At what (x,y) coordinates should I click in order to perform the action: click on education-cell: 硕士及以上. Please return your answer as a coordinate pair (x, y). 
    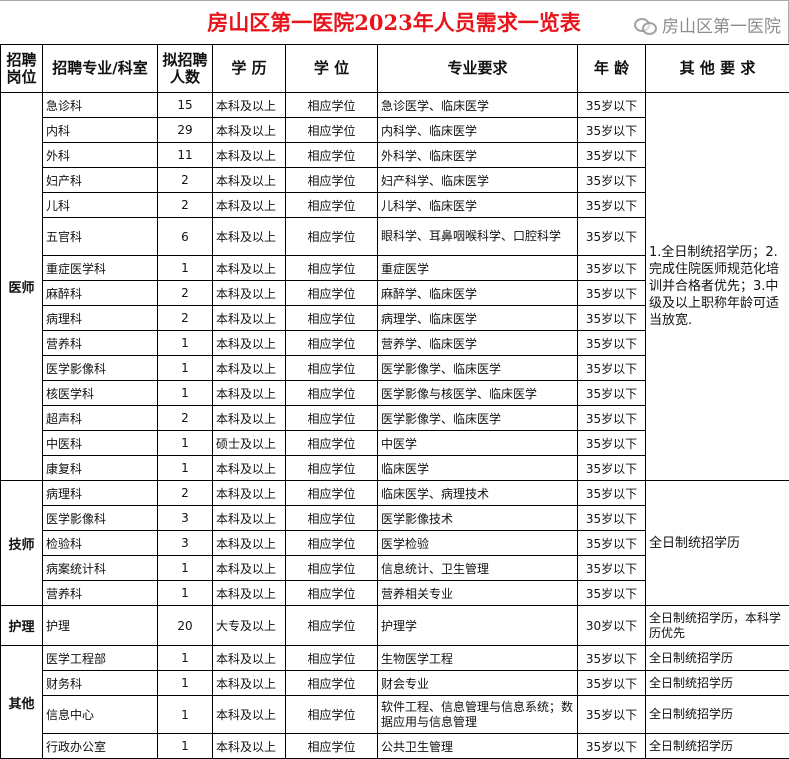
    Looking at the image, I should click on (249, 443).